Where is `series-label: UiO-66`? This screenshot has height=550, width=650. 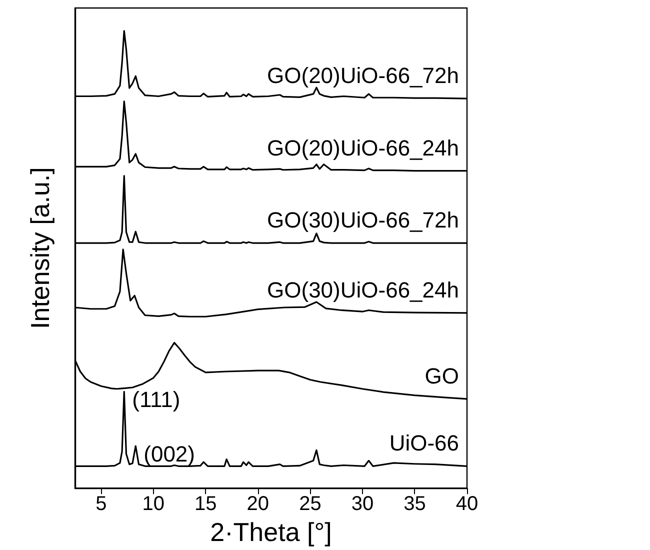
series-label: UiO-66 is located at coordinates (424, 443).